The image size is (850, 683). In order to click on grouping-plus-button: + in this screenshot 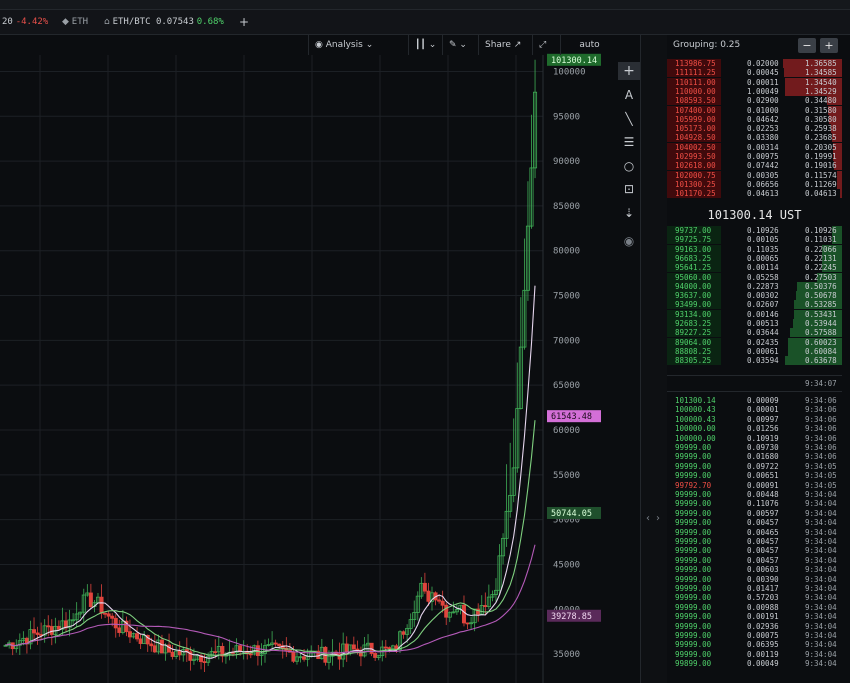, I will do `click(829, 45)`.